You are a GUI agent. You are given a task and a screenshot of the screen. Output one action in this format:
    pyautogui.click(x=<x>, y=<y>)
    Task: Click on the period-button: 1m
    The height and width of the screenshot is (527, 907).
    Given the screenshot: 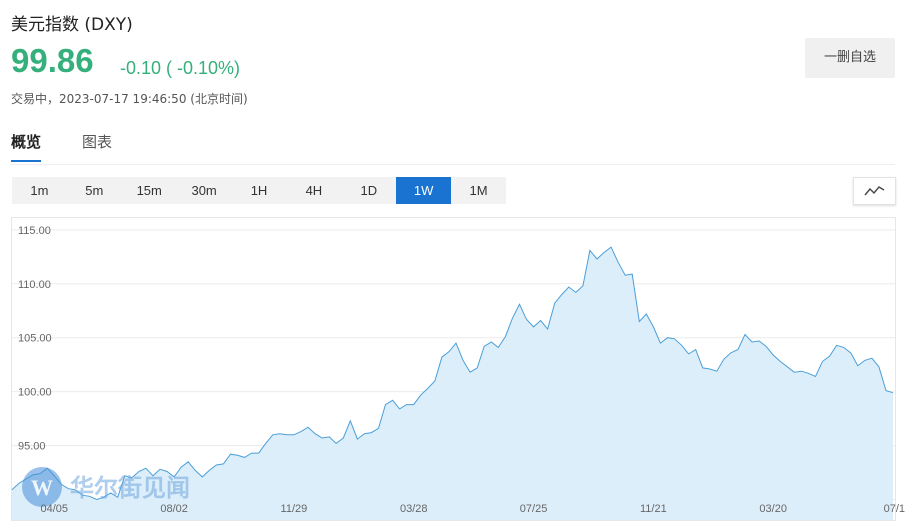 What is the action you would take?
    pyautogui.click(x=39, y=190)
    